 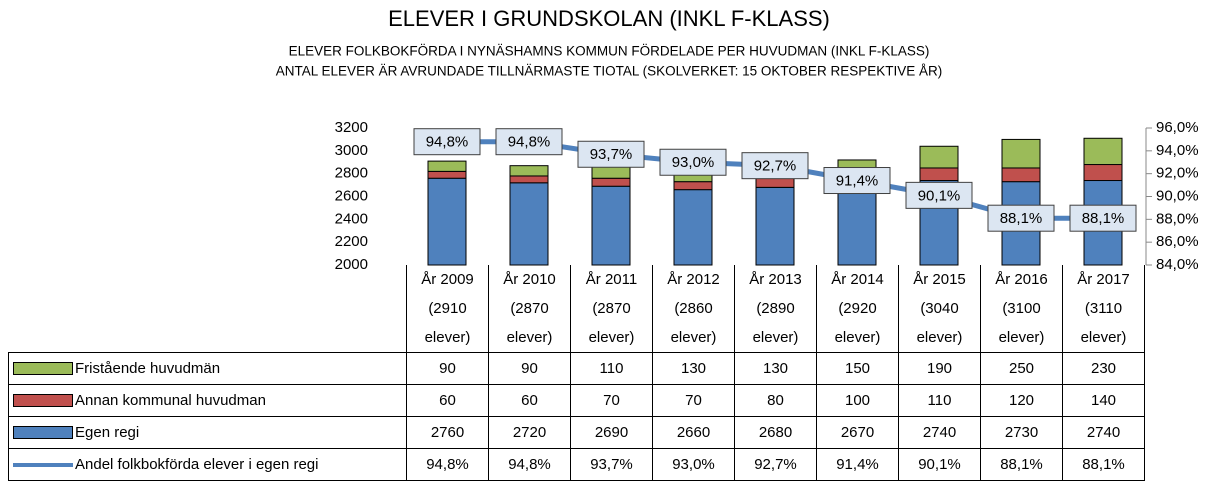 I want to click on y-tick-label: 3200, so click(x=351, y=127).